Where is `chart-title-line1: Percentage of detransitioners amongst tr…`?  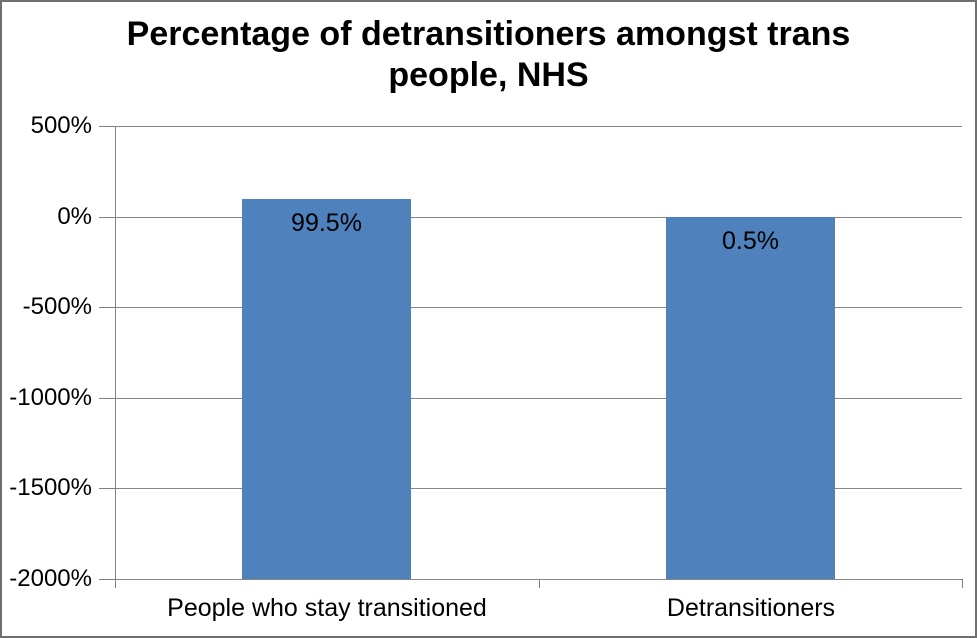 chart-title-line1: Percentage of detransitioners amongst tr… is located at coordinates (488, 34).